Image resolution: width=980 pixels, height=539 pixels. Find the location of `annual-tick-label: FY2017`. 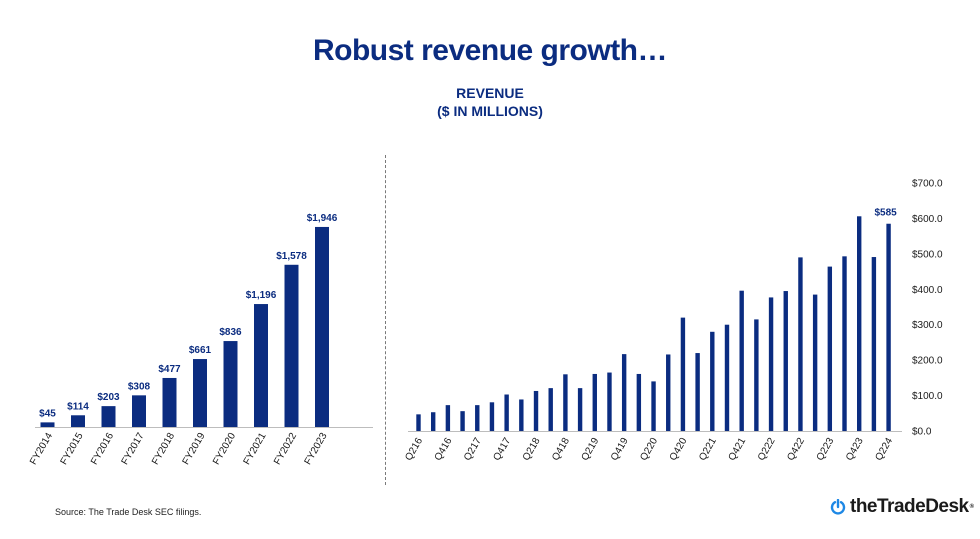

annual-tick-label: FY2017 is located at coordinates (133, 449).